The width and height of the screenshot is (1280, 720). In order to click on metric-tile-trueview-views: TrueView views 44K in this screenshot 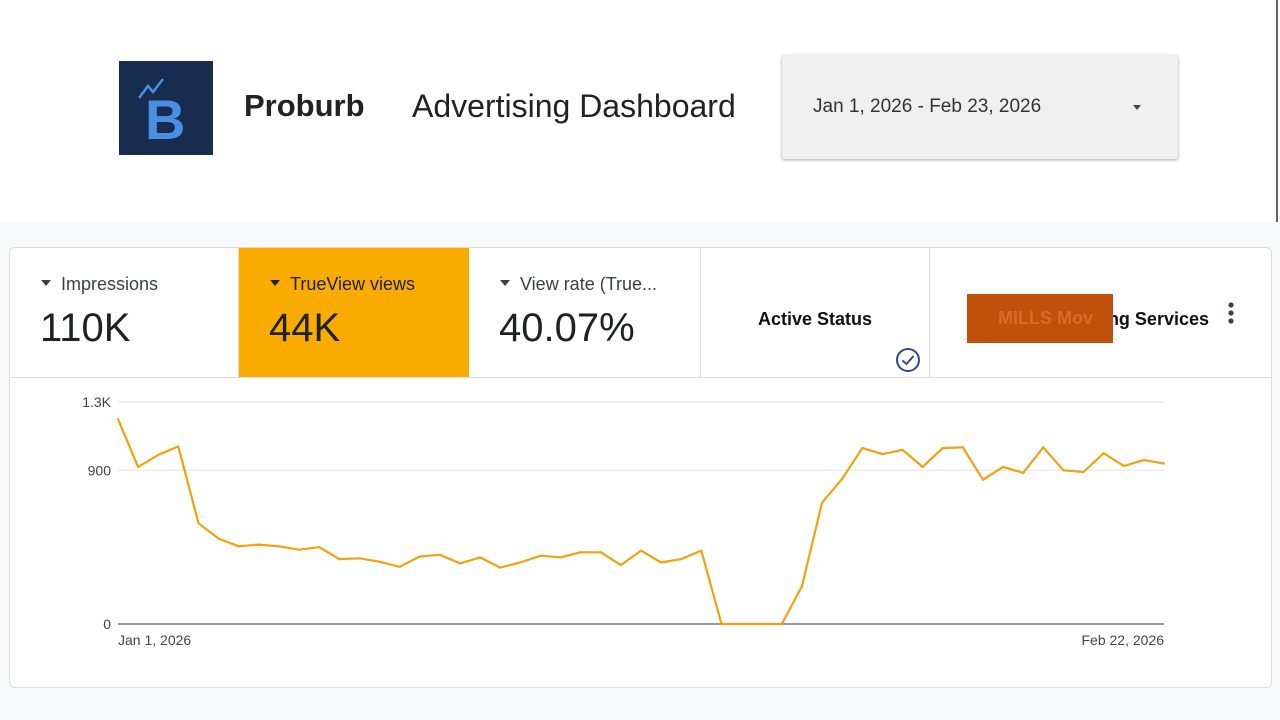, I will do `click(354, 312)`.